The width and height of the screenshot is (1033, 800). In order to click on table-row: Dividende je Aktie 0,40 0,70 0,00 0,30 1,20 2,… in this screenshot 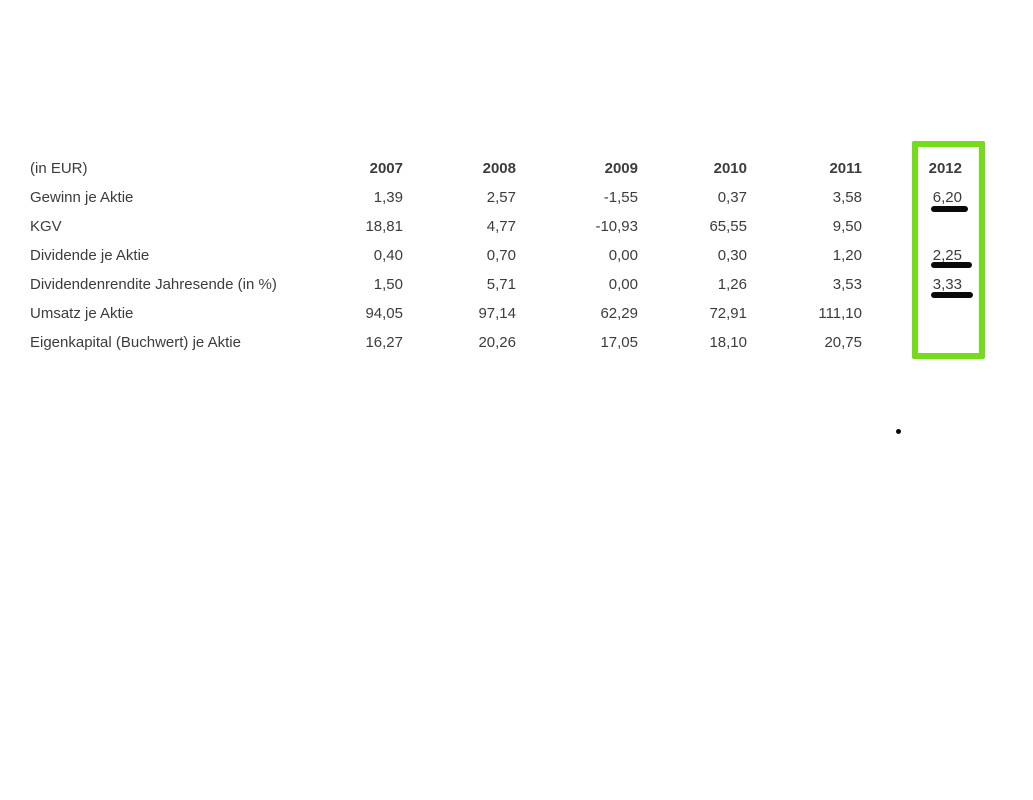, I will do `click(496, 255)`.